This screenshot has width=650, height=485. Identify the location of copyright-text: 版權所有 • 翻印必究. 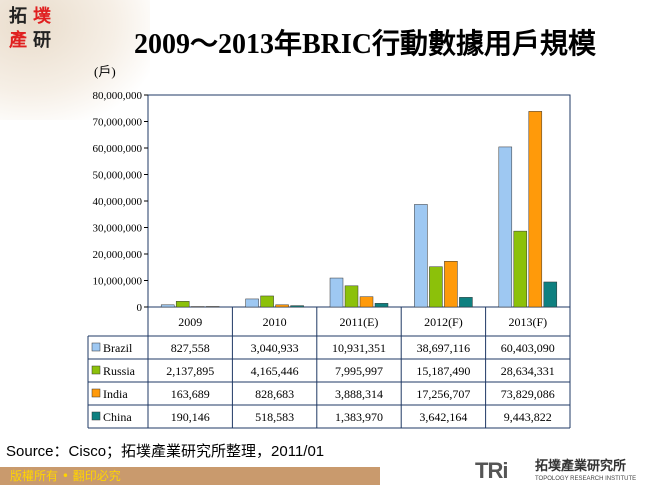
(65, 476).